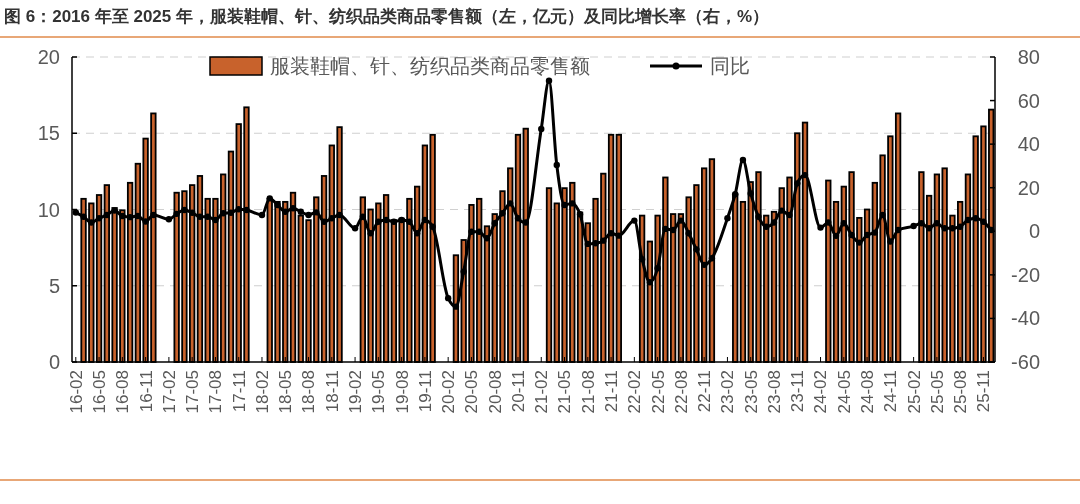  What do you see at coordinates (54, 362) in the screenshot?
I see `y-tick-label: 0` at bounding box center [54, 362].